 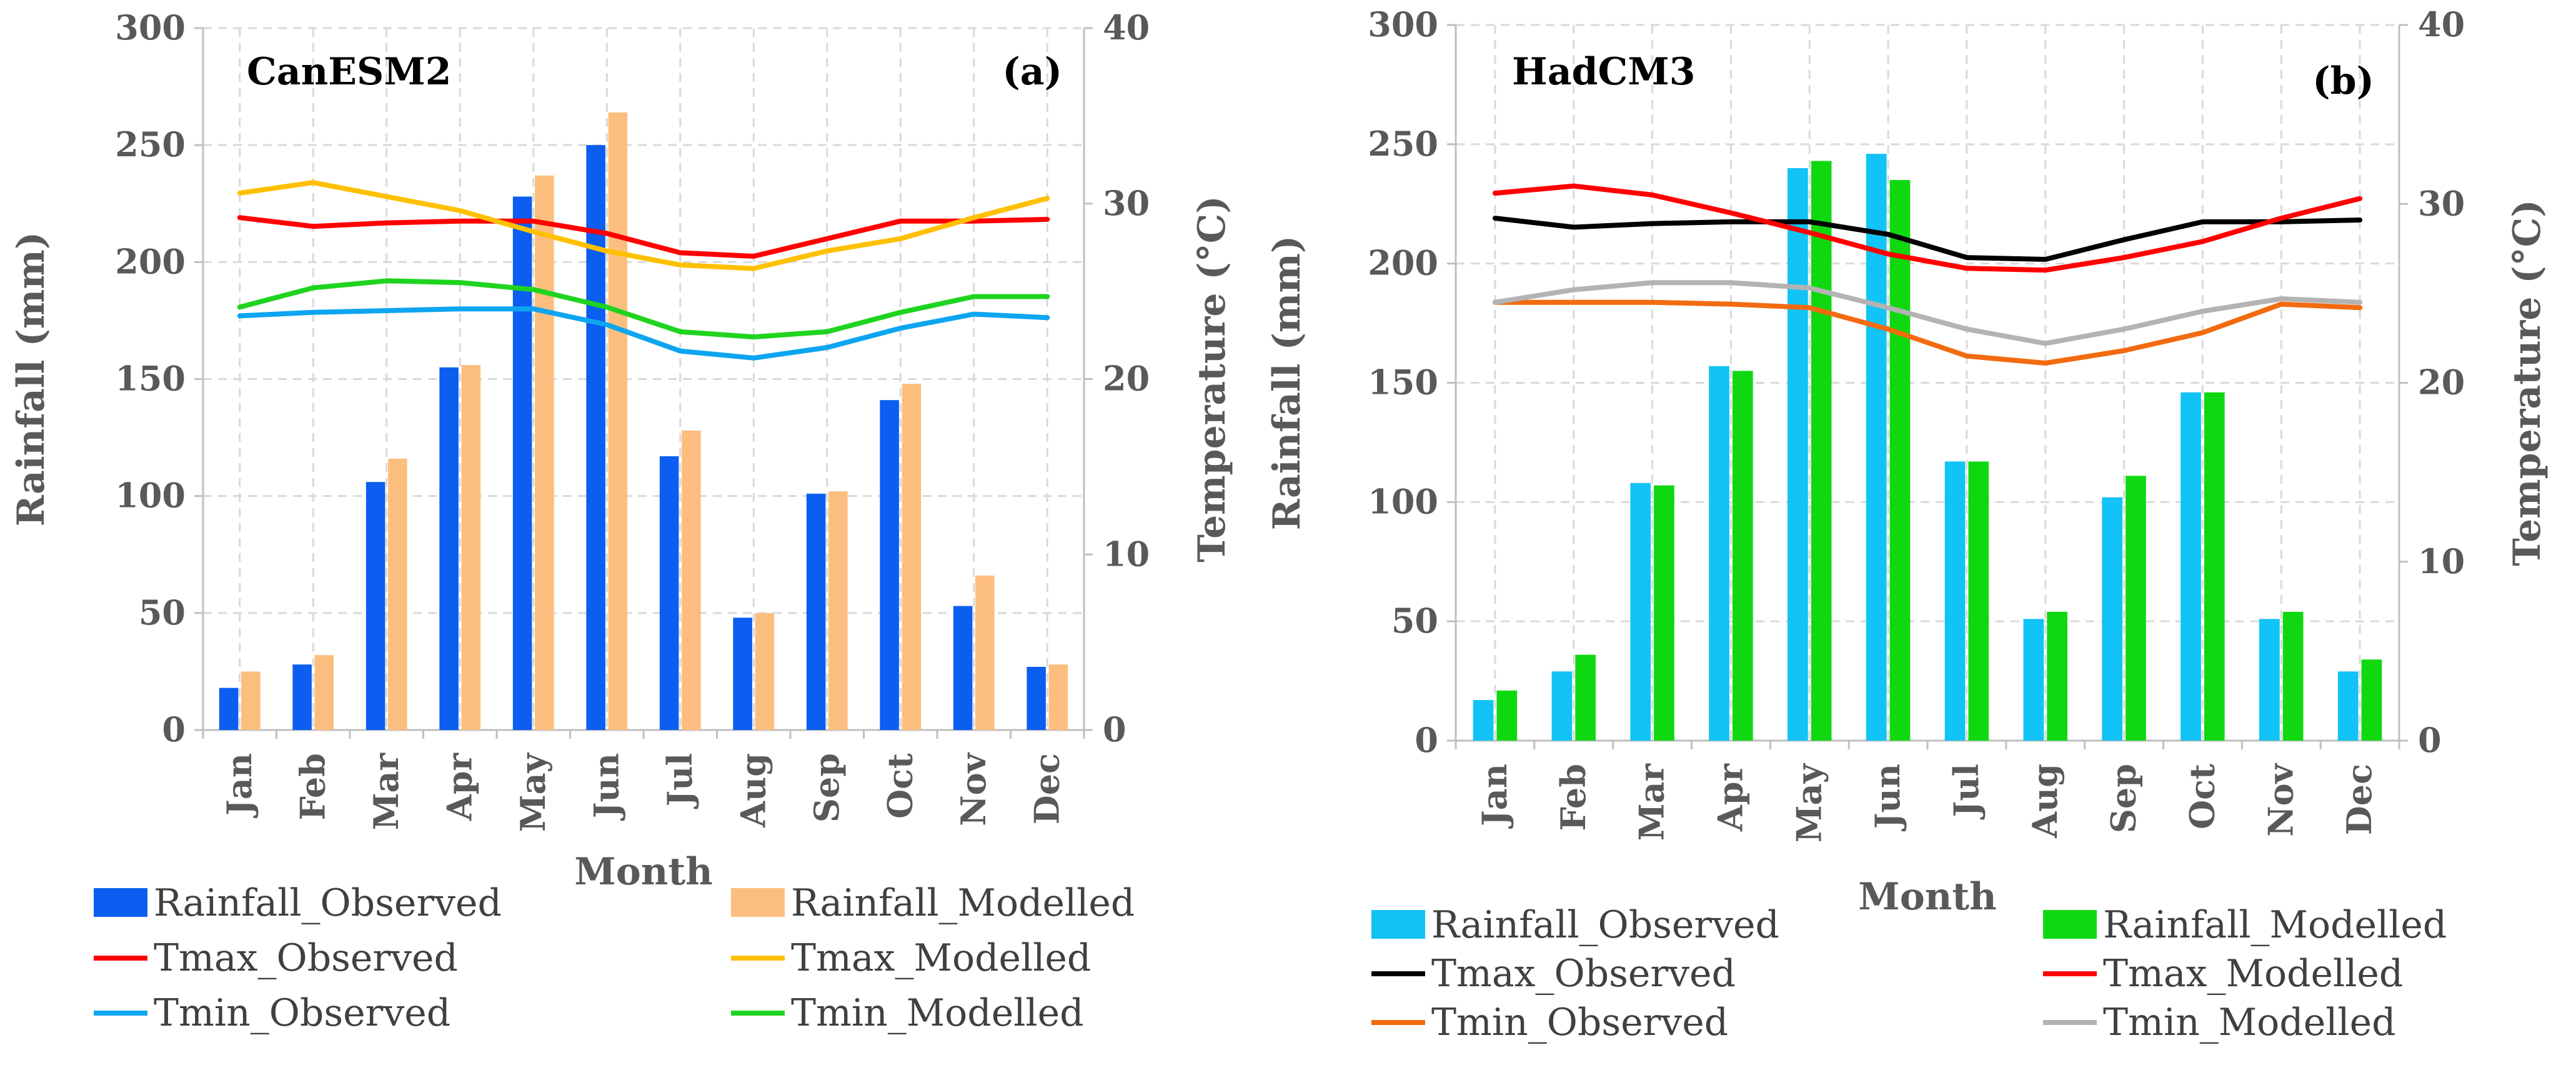 What do you see at coordinates (1403, 501) in the screenshot?
I see `y-tick-label: 100` at bounding box center [1403, 501].